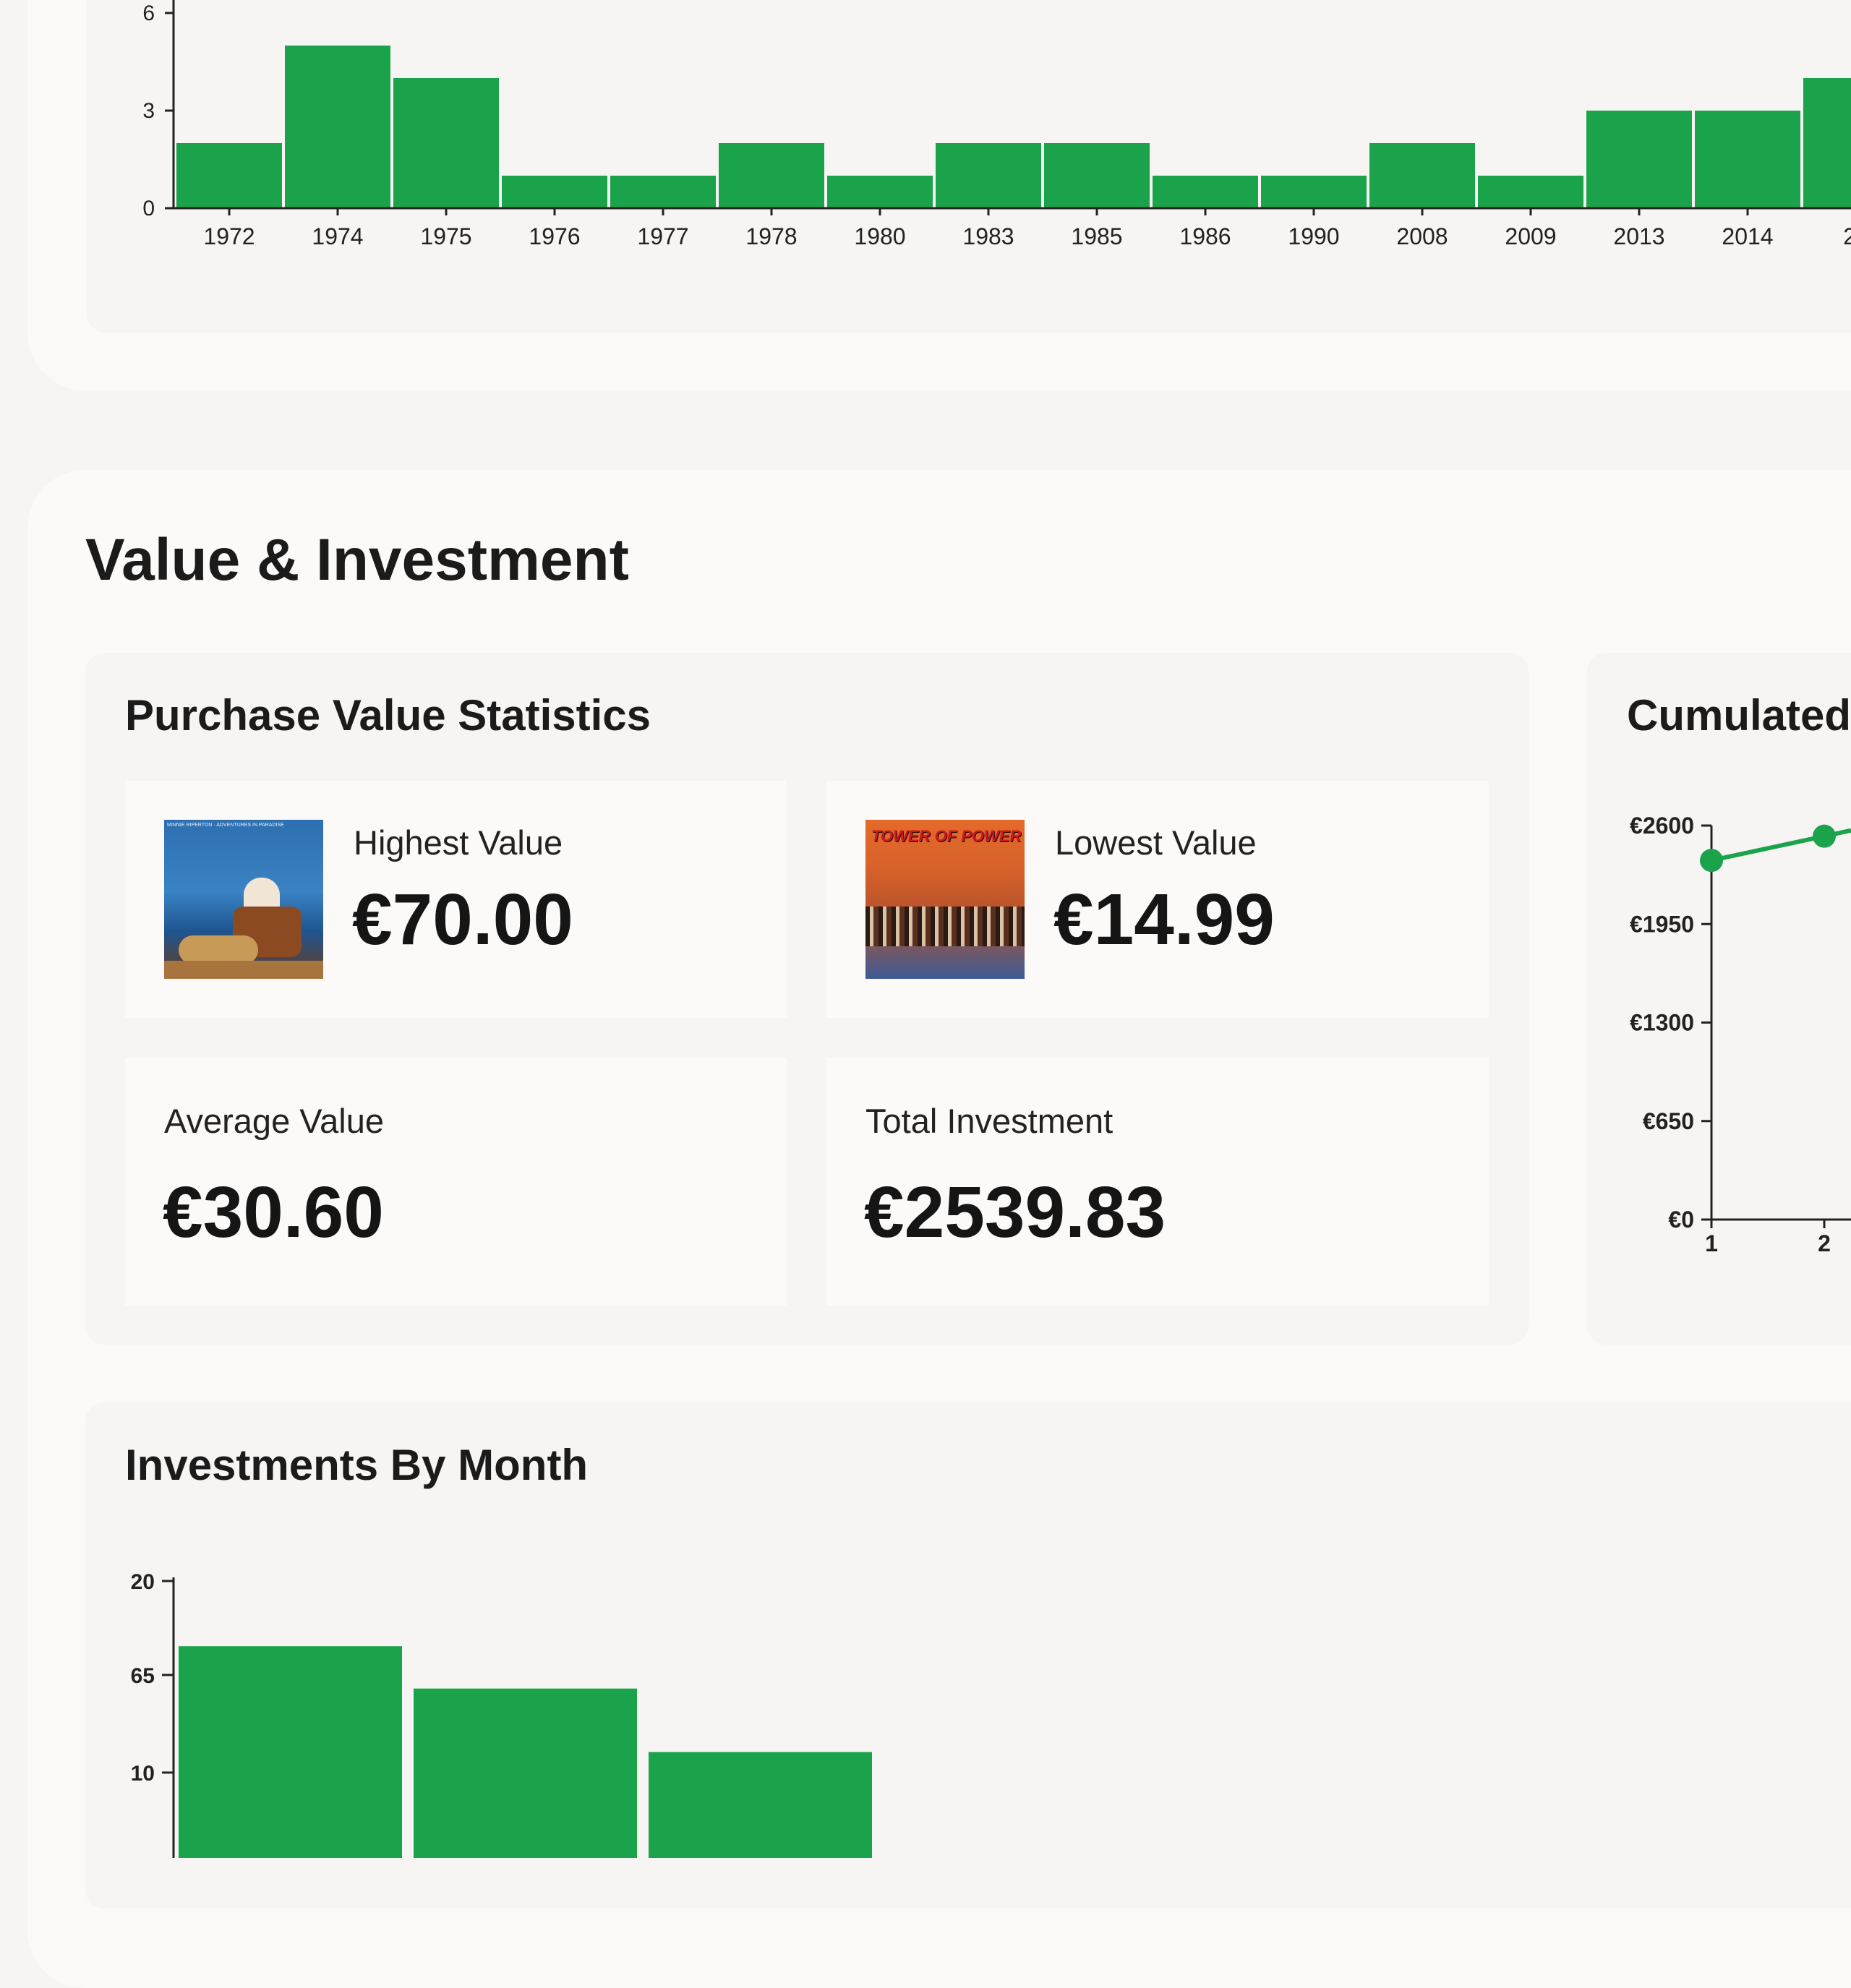  Describe the element at coordinates (662, 236) in the screenshot. I see `release-year-x-label: 1977` at that location.